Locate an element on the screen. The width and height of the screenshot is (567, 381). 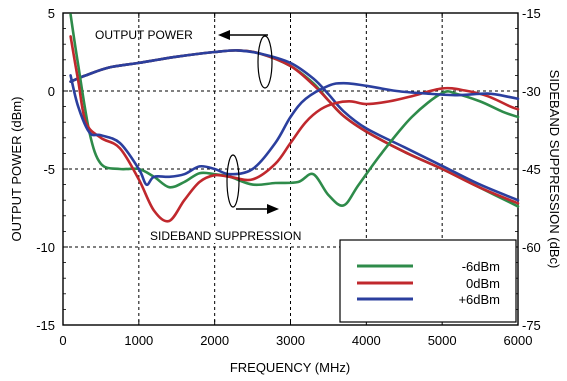
y-right-tick-label: -75 is located at coordinates (531, 325).